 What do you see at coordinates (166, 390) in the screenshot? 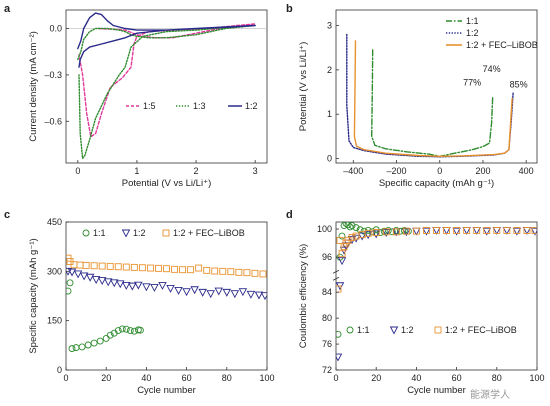
I see `x-axis-label: Cycle number` at bounding box center [166, 390].